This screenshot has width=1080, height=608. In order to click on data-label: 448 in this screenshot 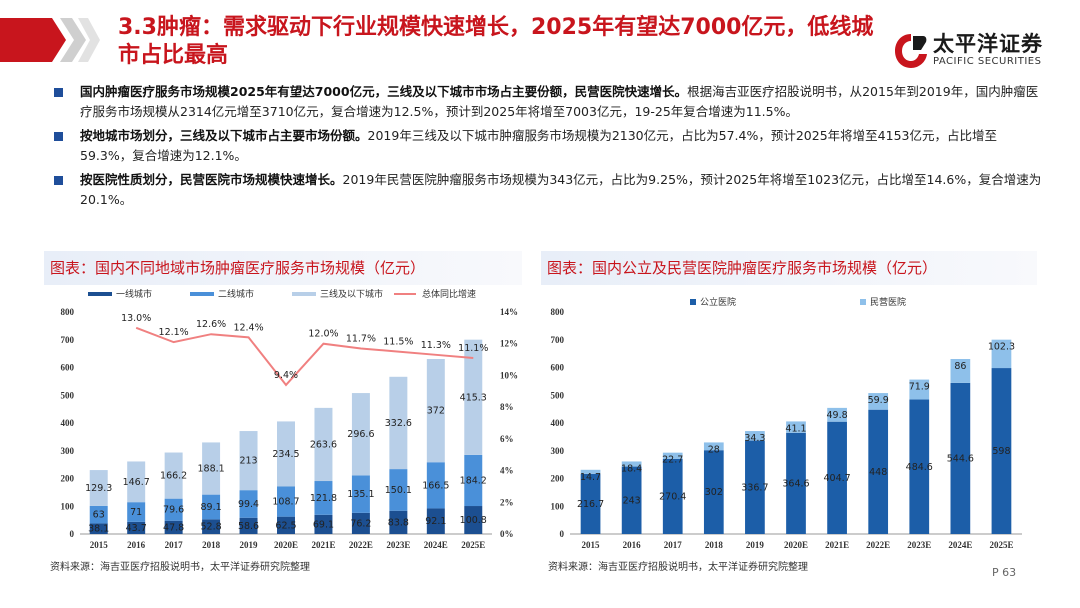, I will do `click(878, 472)`.